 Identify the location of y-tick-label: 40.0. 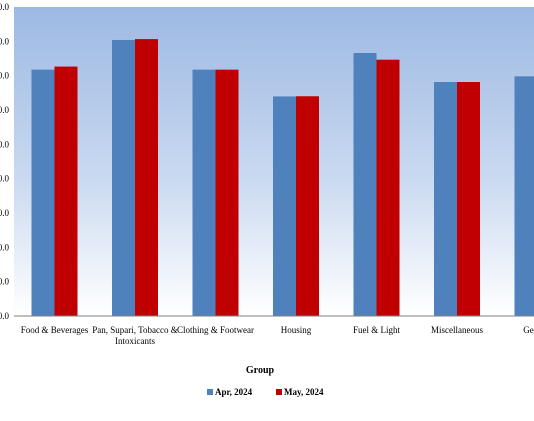
(5, 247).